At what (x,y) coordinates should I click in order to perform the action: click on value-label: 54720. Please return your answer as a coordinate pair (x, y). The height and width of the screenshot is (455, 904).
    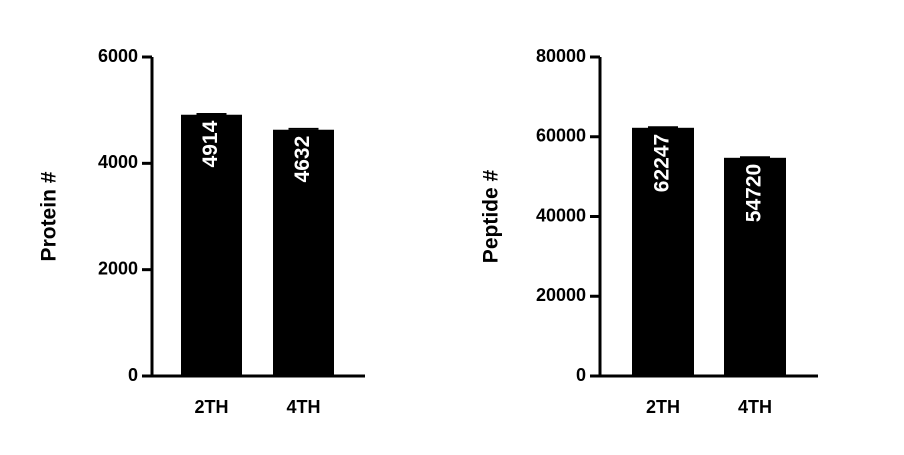
    Looking at the image, I should click on (754, 193).